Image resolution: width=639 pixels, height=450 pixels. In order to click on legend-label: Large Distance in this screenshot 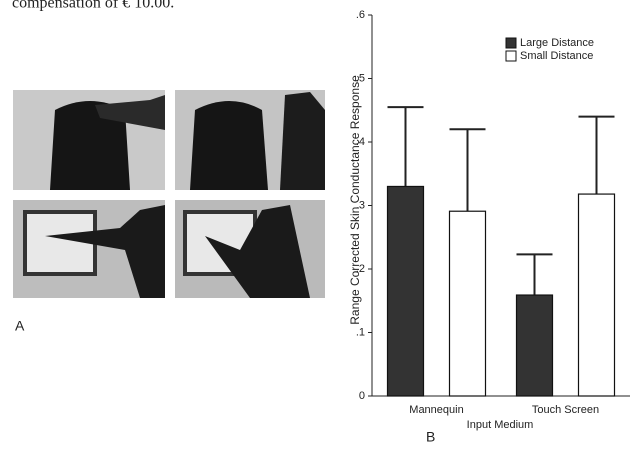, I will do `click(557, 43)`.